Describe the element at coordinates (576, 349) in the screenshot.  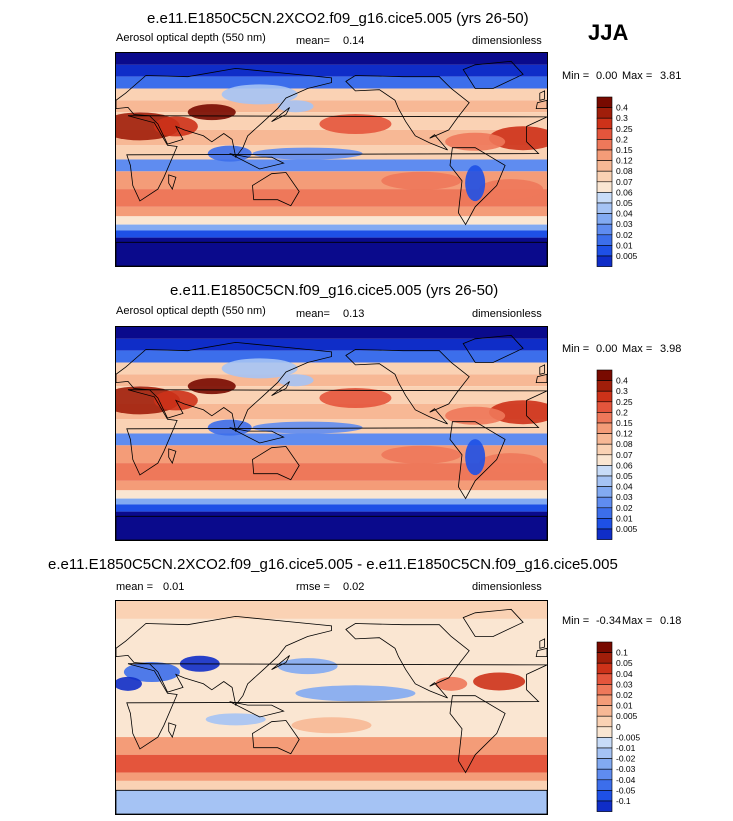
I see `panel2-min-label: Min =` at that location.